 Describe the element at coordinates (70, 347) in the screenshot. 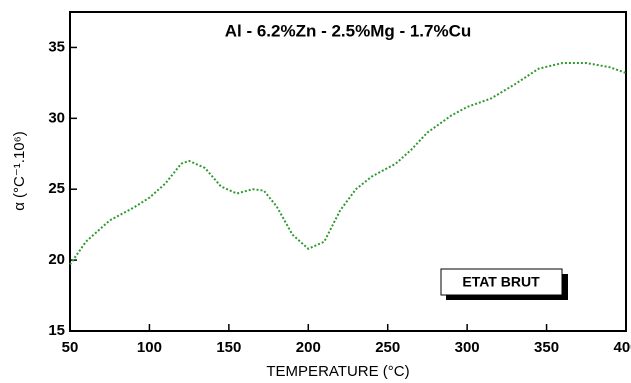

I see `x-tick-label: 50` at that location.